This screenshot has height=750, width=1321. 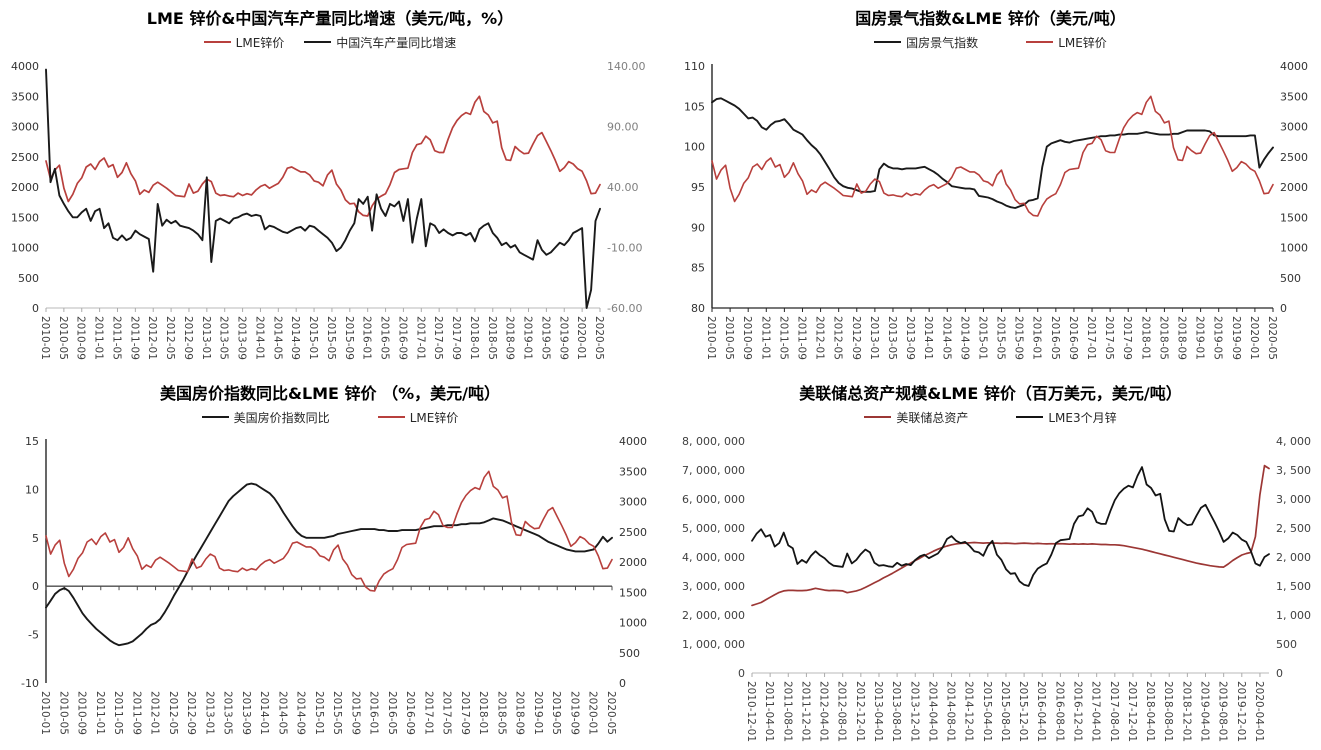 I want to click on x-axis-tick-label: 2019-09, so click(x=1236, y=338).